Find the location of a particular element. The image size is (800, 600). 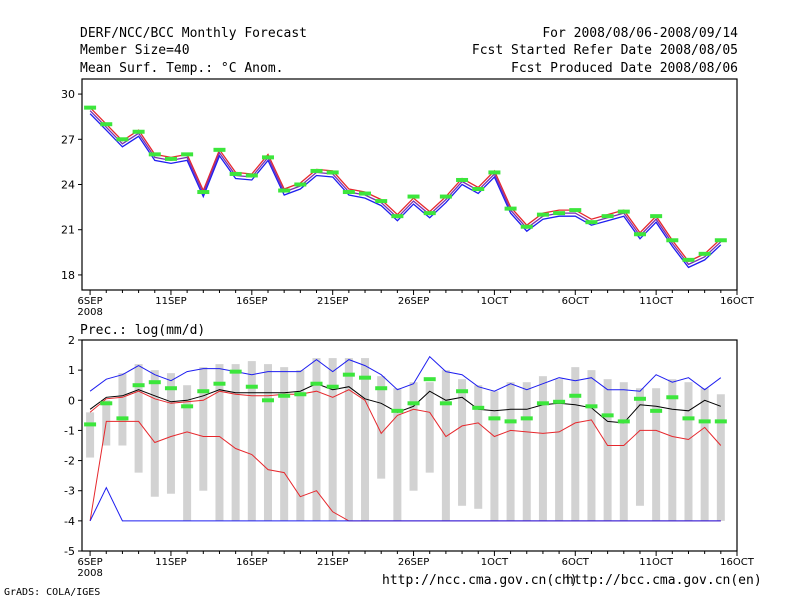

y-tick-label: 1 is located at coordinates (71, 370).